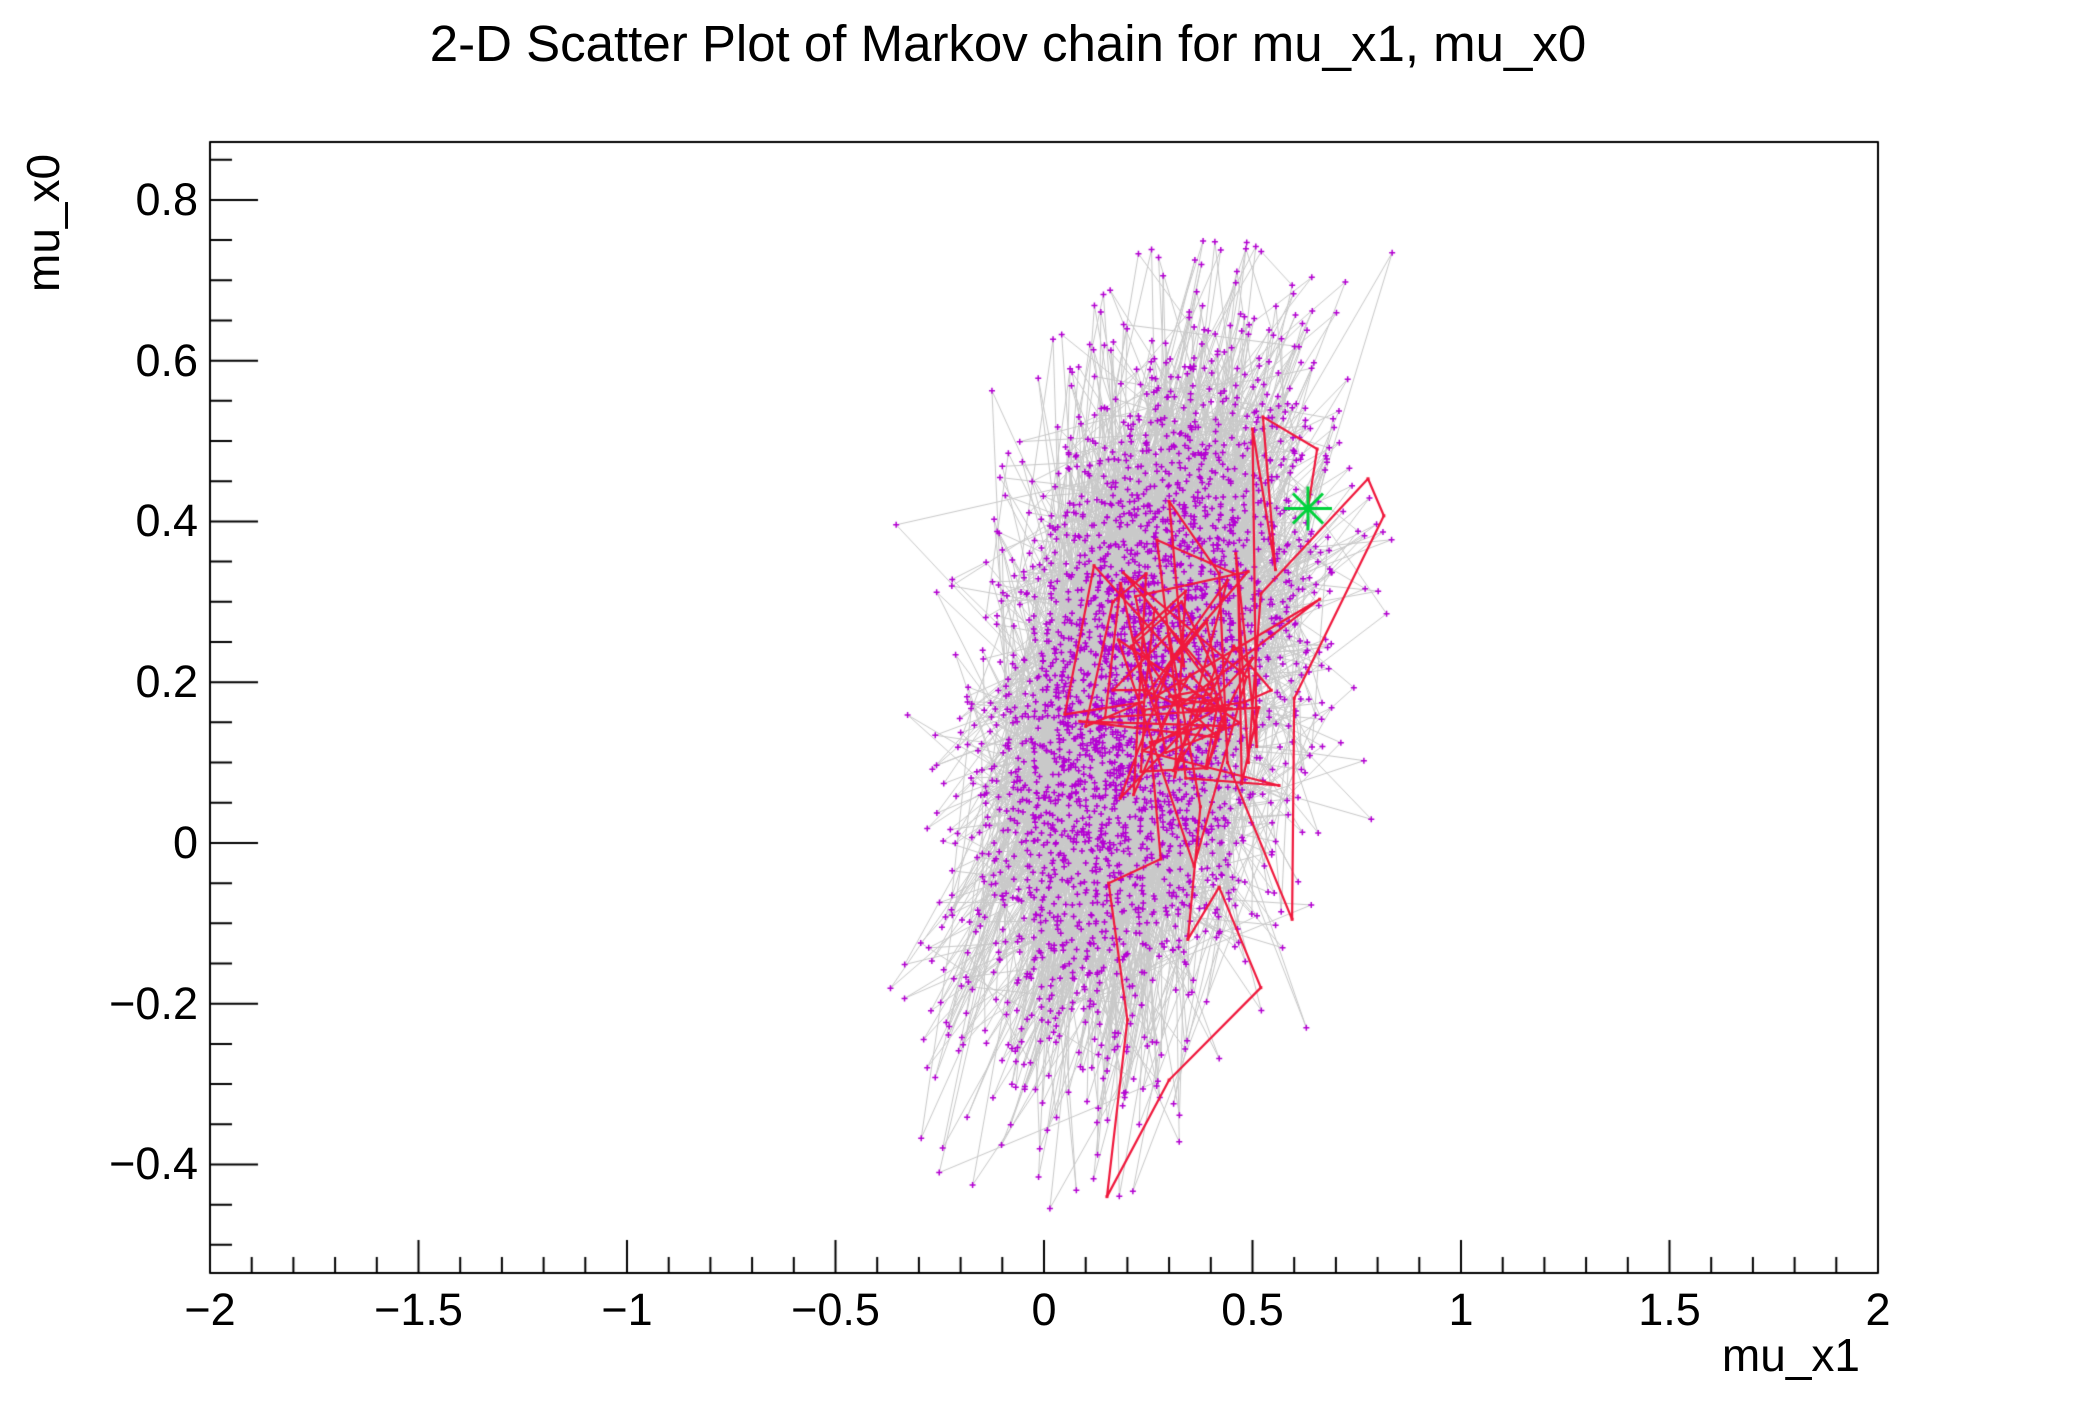  What do you see at coordinates (835, 1309) in the screenshot?
I see `x-tick-label: −0.5` at bounding box center [835, 1309].